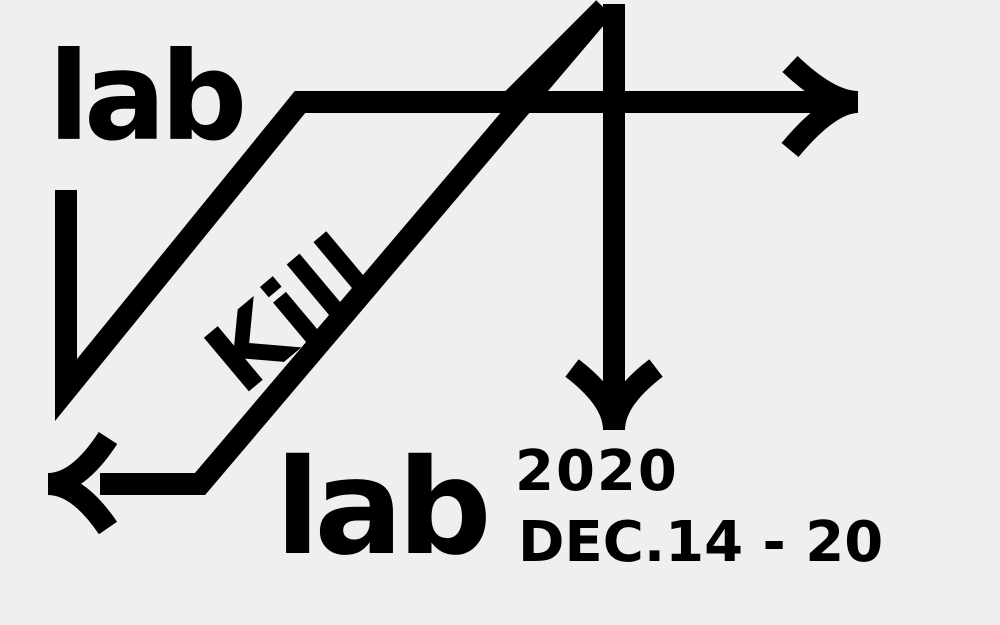 The height and width of the screenshot is (625, 1000). I want to click on event-dates: DEC.14 - 20, so click(700, 543).